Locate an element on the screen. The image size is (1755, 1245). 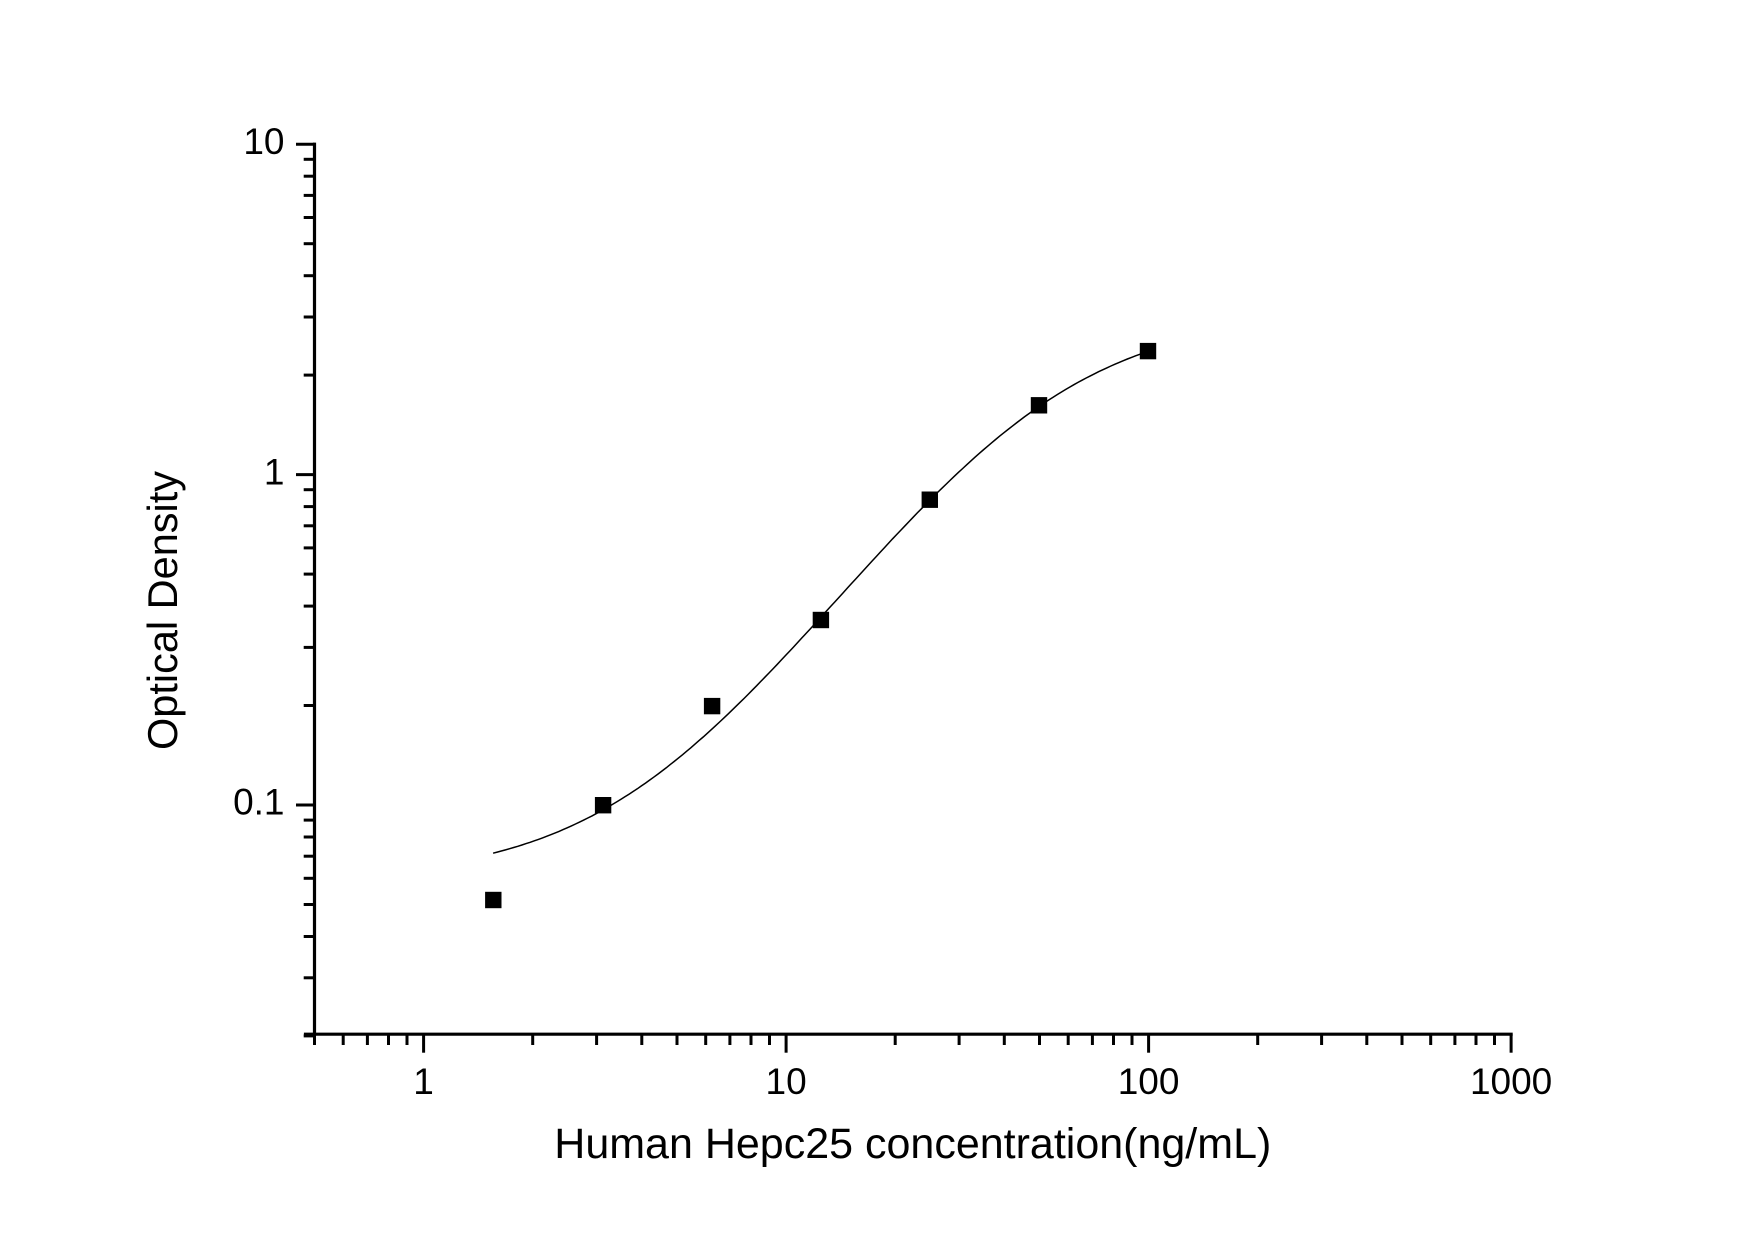
svg-text: 1000 is located at coordinates (1511, 1081).